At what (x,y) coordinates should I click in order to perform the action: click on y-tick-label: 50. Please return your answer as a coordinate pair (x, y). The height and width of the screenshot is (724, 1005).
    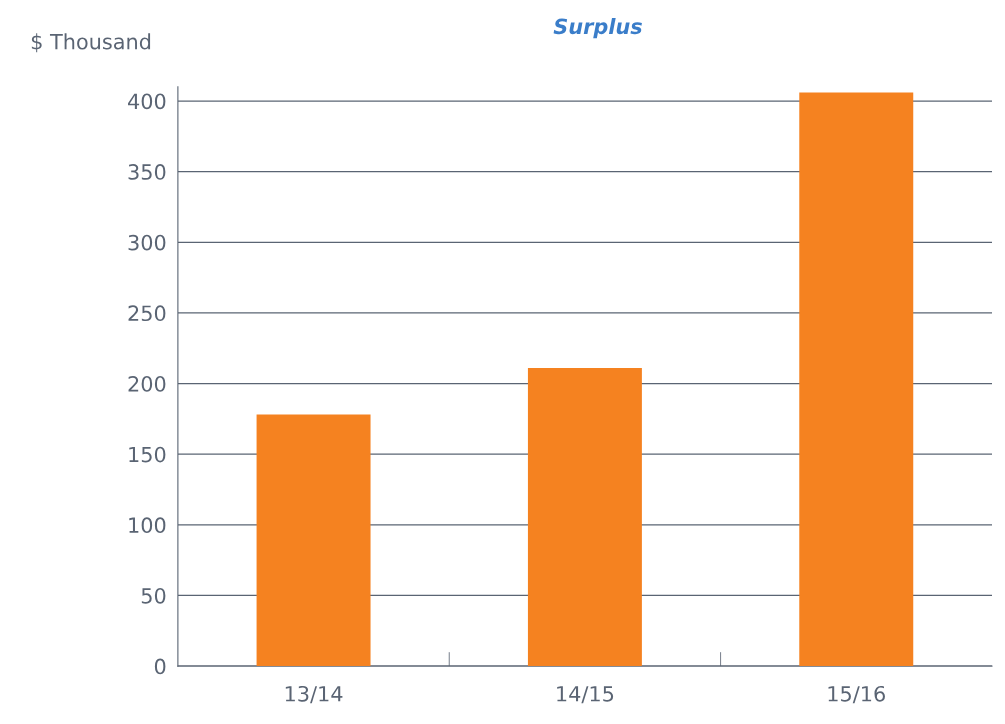
    Looking at the image, I should click on (153, 595).